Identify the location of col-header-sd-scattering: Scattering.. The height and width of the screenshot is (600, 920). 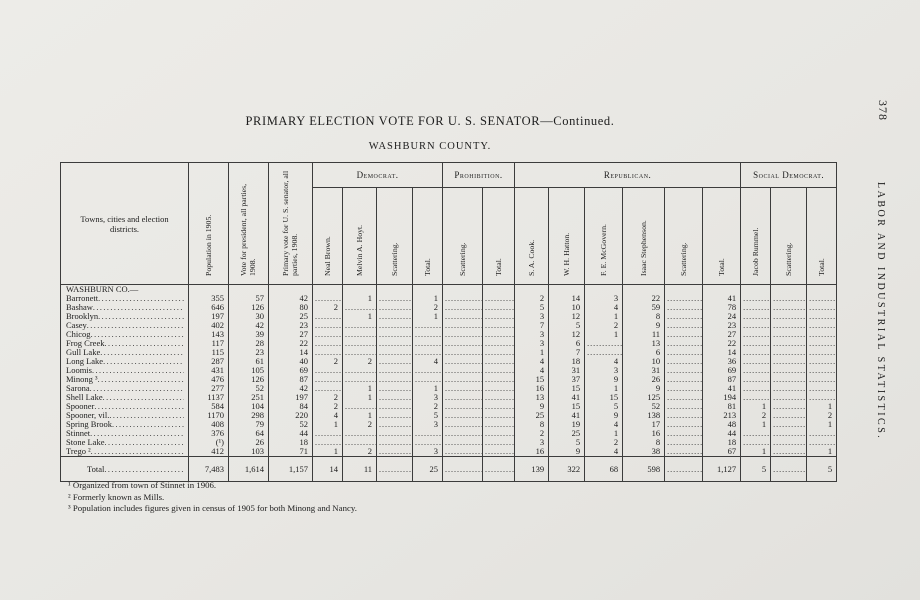
(788, 236).